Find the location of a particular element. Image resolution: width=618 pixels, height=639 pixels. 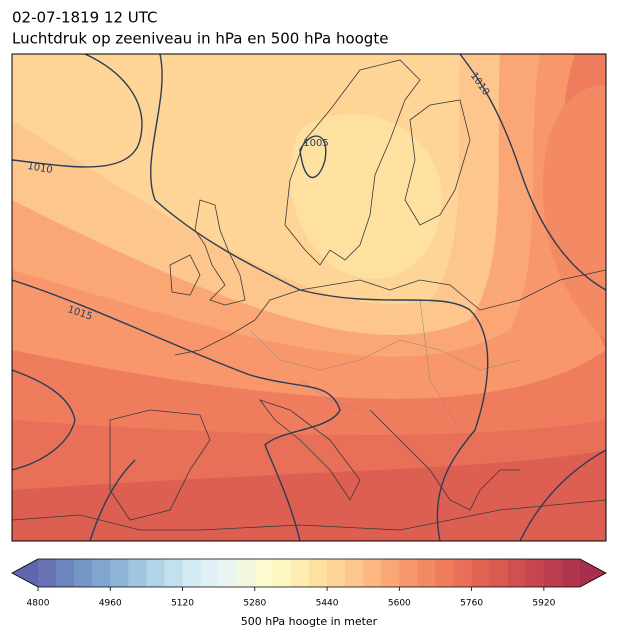

colorbar-tick-label: 5280 is located at coordinates (254, 604).